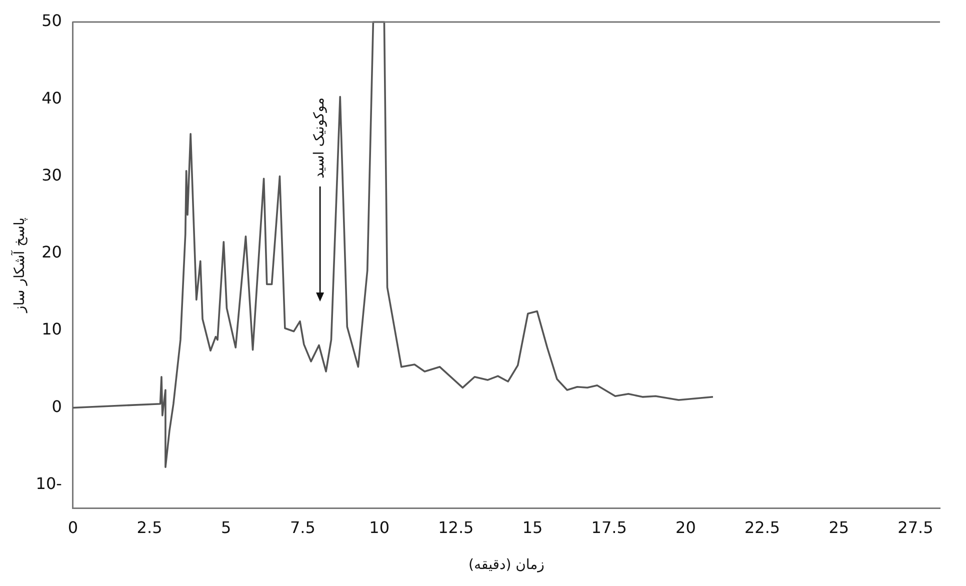 The height and width of the screenshot is (586, 966). Describe the element at coordinates (686, 527) in the screenshot. I see `x-tick-label: 20` at that location.